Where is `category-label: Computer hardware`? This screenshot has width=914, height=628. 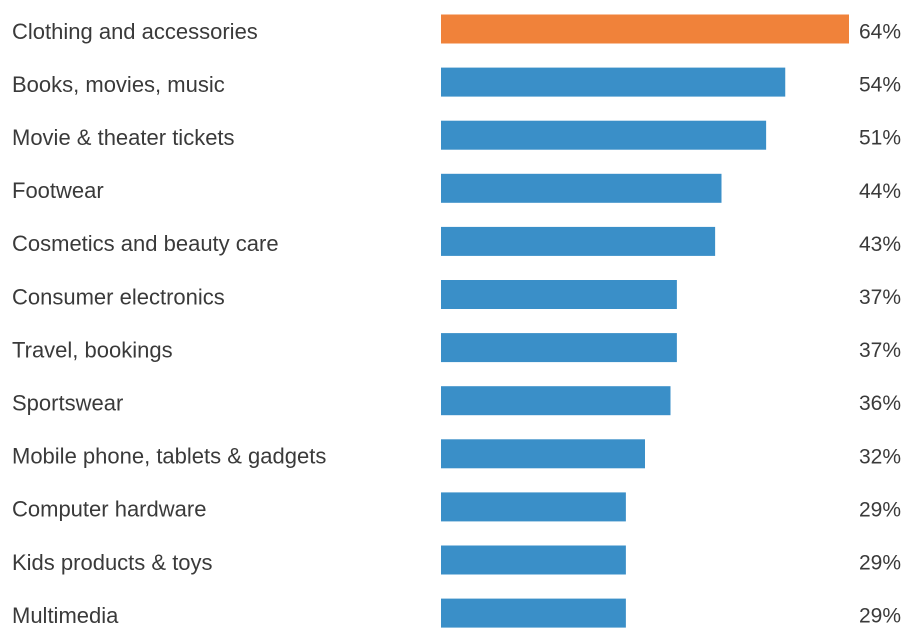
category-label: Computer hardware is located at coordinates (109, 509).